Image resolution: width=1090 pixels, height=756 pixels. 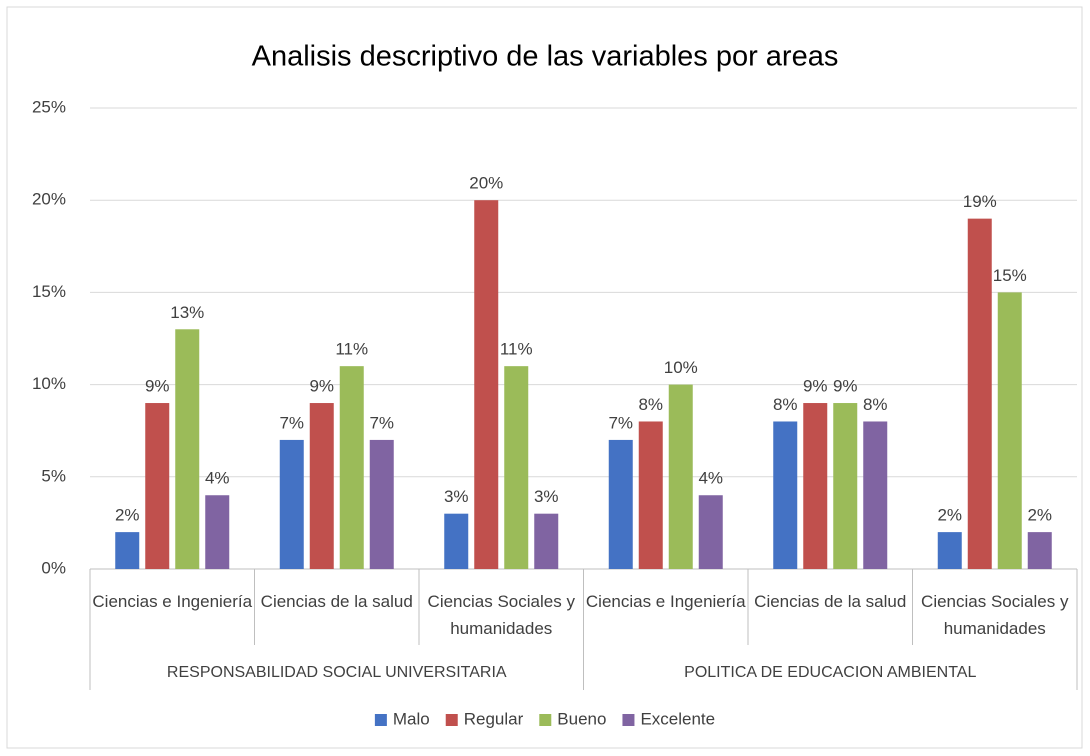 What do you see at coordinates (830, 672) in the screenshot?
I see `group-label: POLITICA DE EDUCACION AMBIENTAL` at bounding box center [830, 672].